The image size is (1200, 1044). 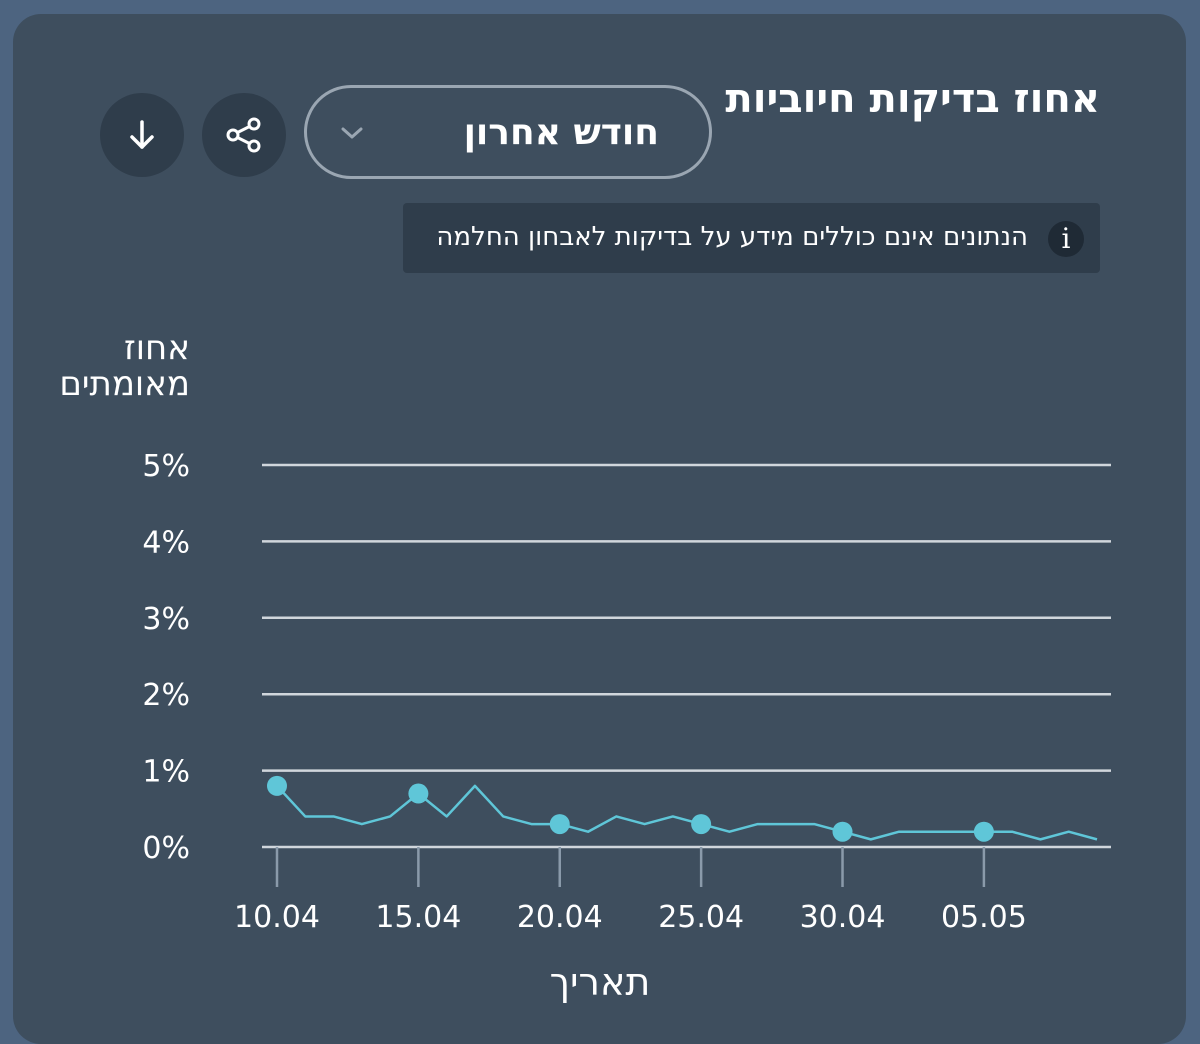 What do you see at coordinates (560, 917) in the screenshot?
I see `x-tick-label: 20.04` at bounding box center [560, 917].